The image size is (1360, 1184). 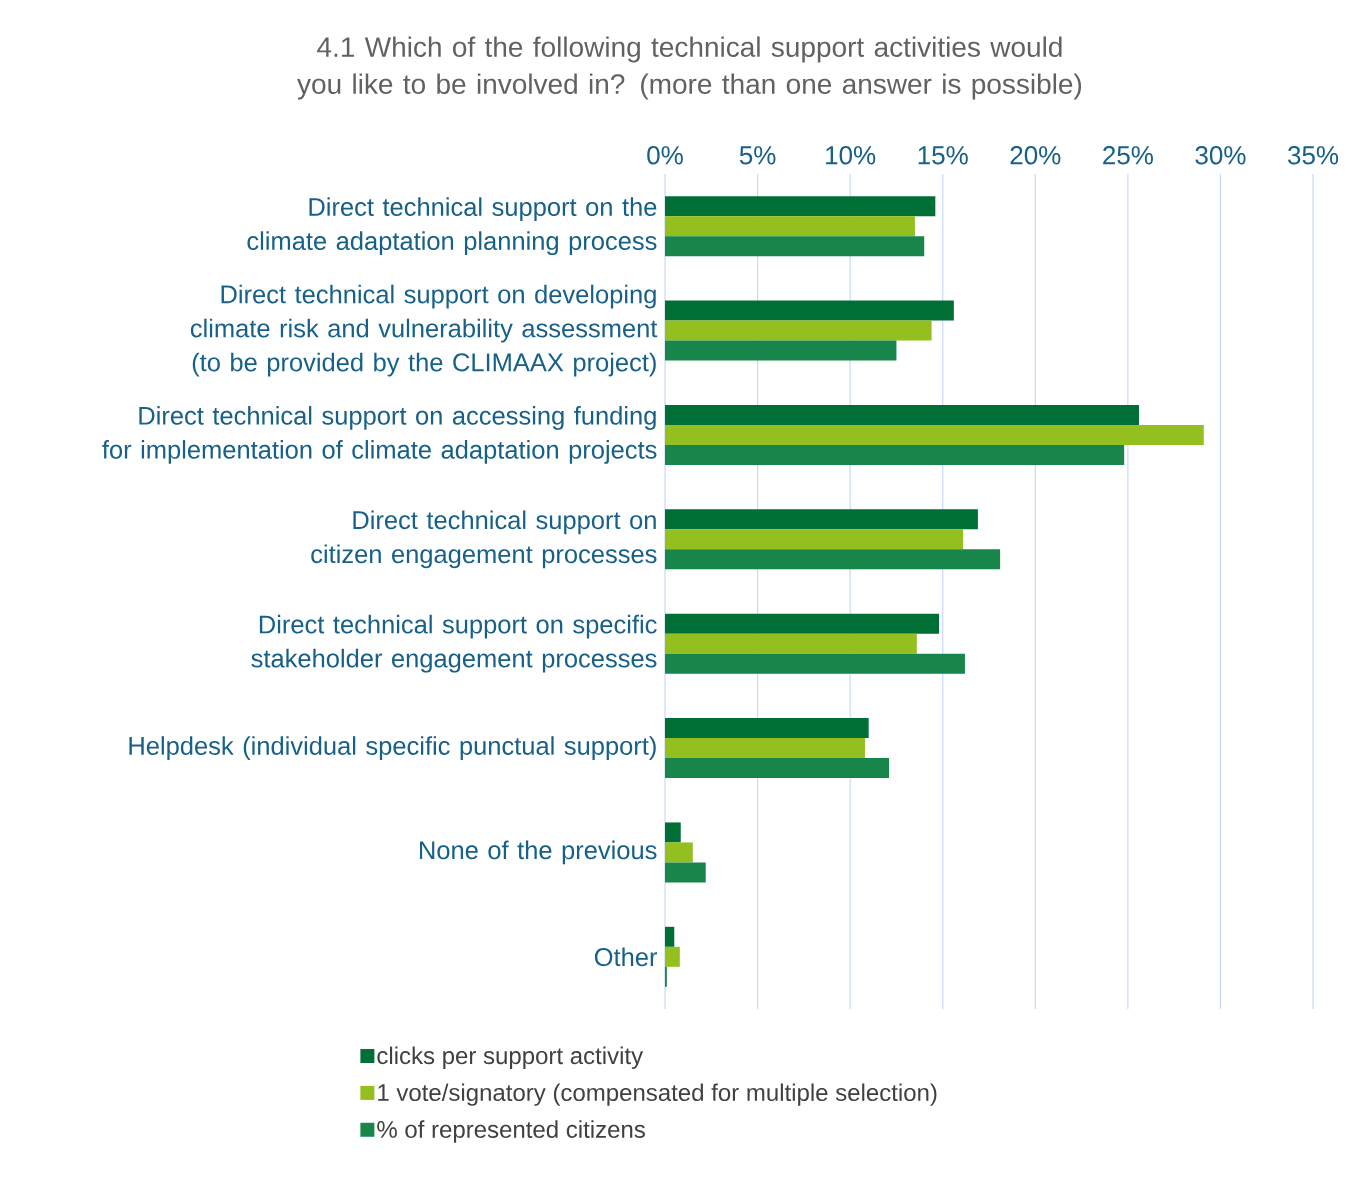 I want to click on x-tick-label: 25%, so click(x=1128, y=155).